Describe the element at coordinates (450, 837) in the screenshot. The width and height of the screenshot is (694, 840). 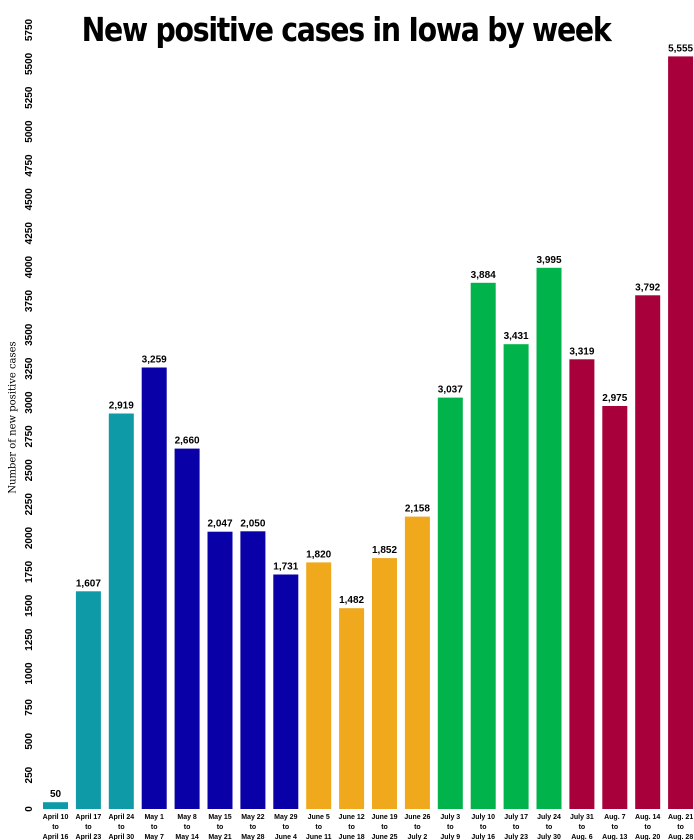
I see `x-tick-label: July 9` at that location.